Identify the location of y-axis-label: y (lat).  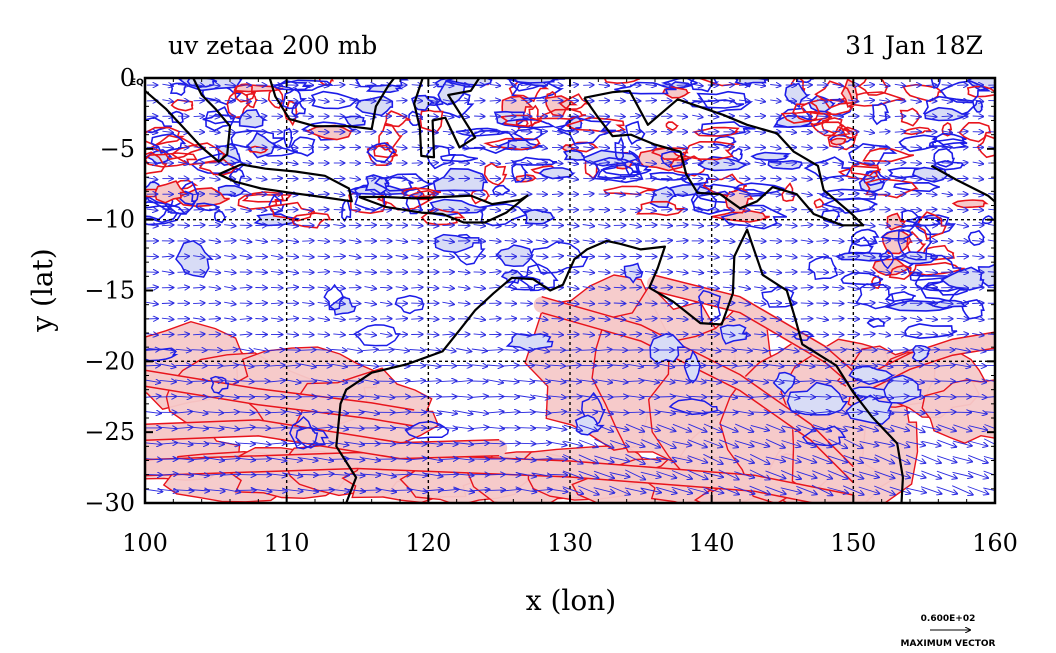
(42, 290).